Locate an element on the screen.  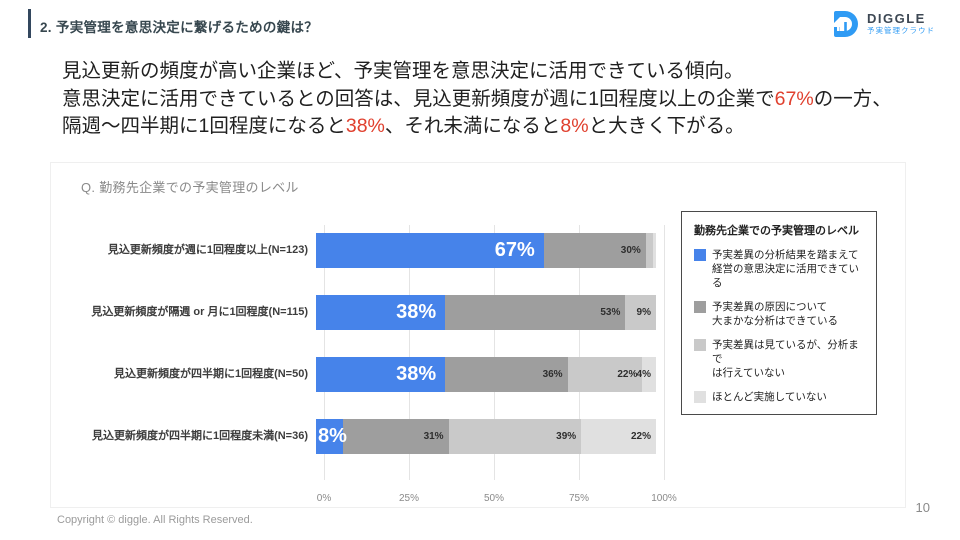
highlight-8: 8% is located at coordinates (574, 126).